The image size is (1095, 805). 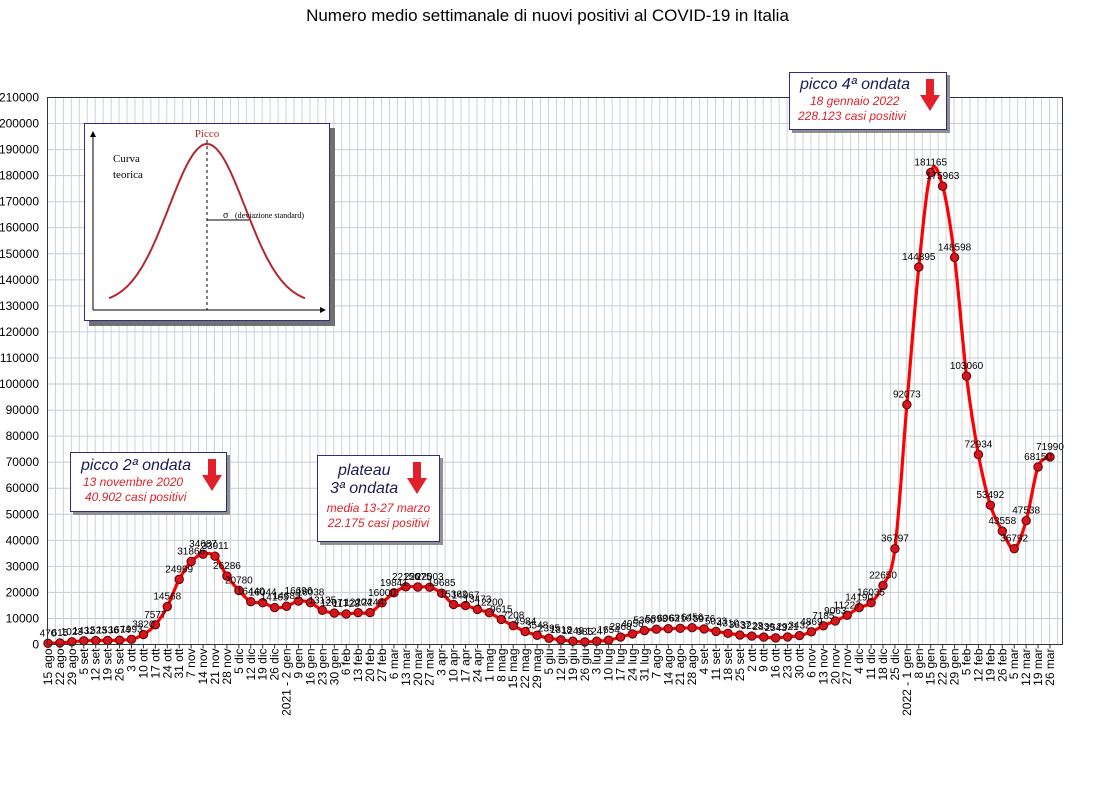 What do you see at coordinates (466, 666) in the screenshot?
I see `x-tick-label: 17 apr` at bounding box center [466, 666].